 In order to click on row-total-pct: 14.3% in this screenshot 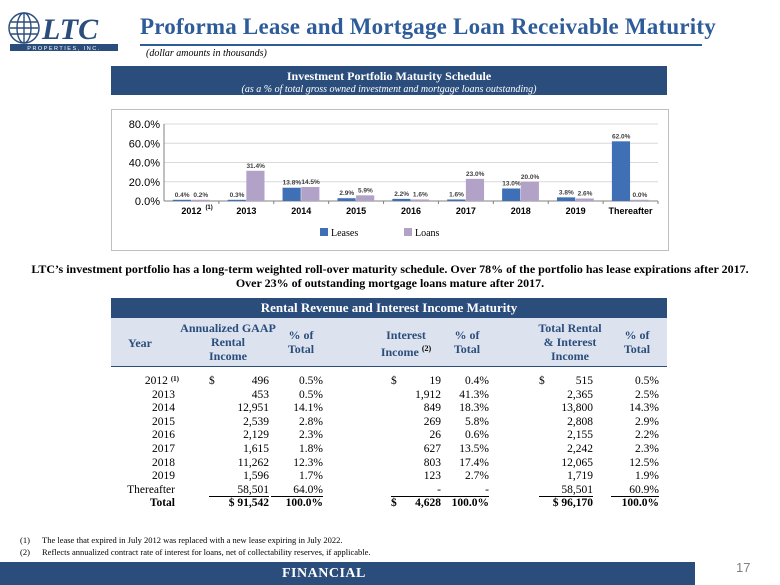, I will do `click(644, 408)`.